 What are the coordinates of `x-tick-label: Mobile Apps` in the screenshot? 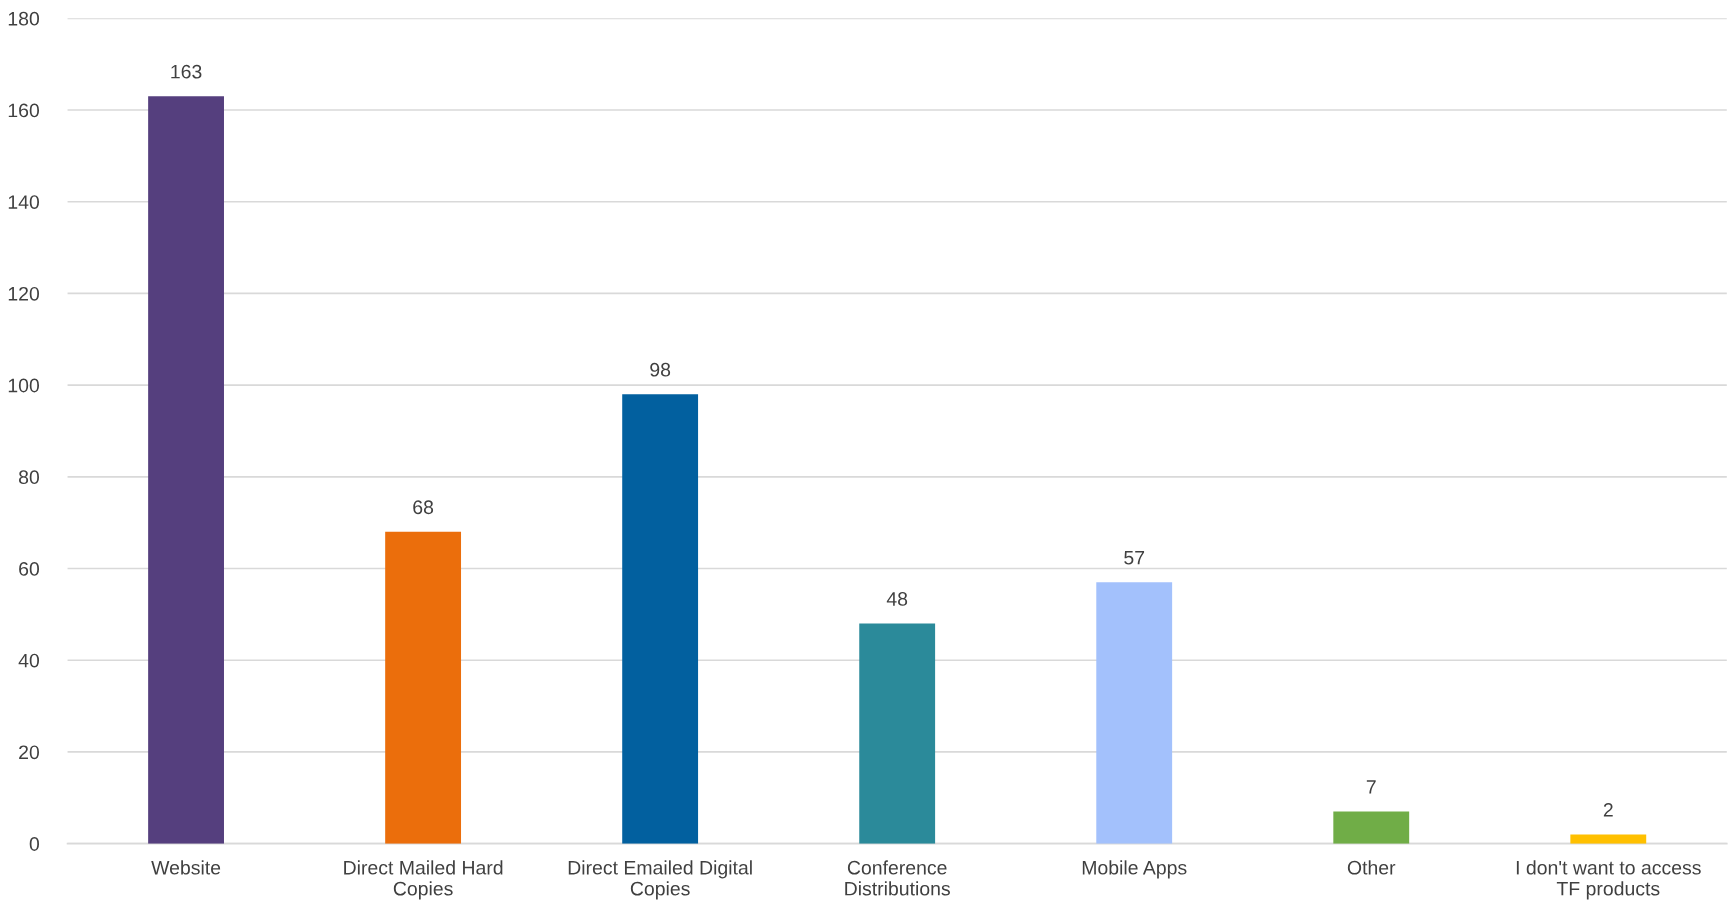 It's located at (1134, 869).